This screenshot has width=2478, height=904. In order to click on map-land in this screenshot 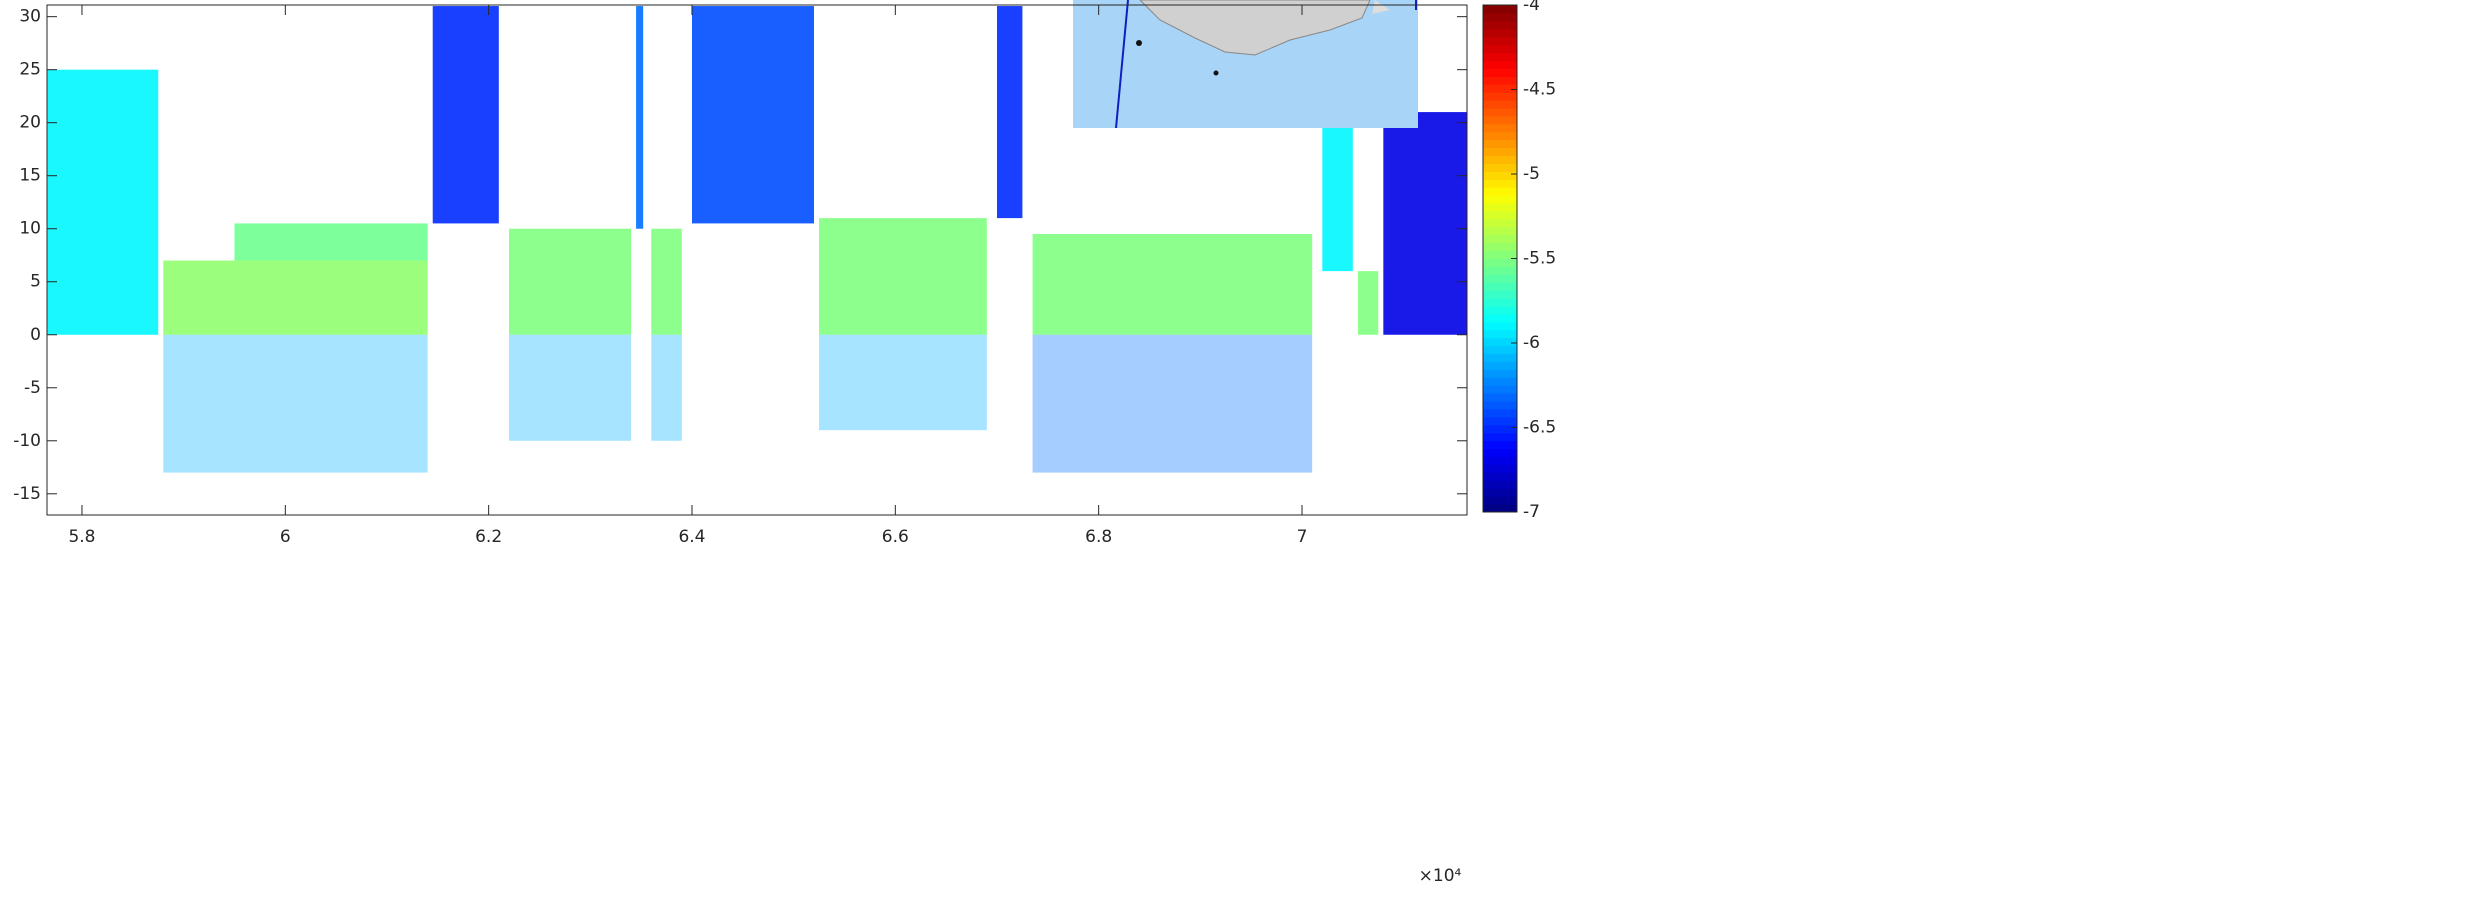, I will do `click(1381, 7)`.